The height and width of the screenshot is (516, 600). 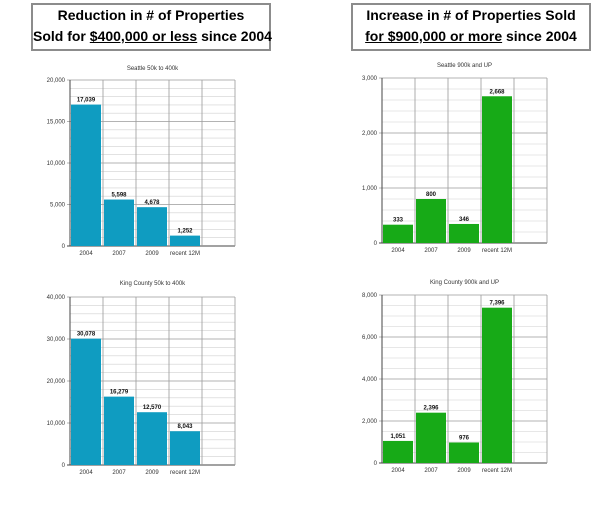 What do you see at coordinates (471, 15) in the screenshot?
I see `right-header-line1: Increase in # of Properties Sold` at bounding box center [471, 15].